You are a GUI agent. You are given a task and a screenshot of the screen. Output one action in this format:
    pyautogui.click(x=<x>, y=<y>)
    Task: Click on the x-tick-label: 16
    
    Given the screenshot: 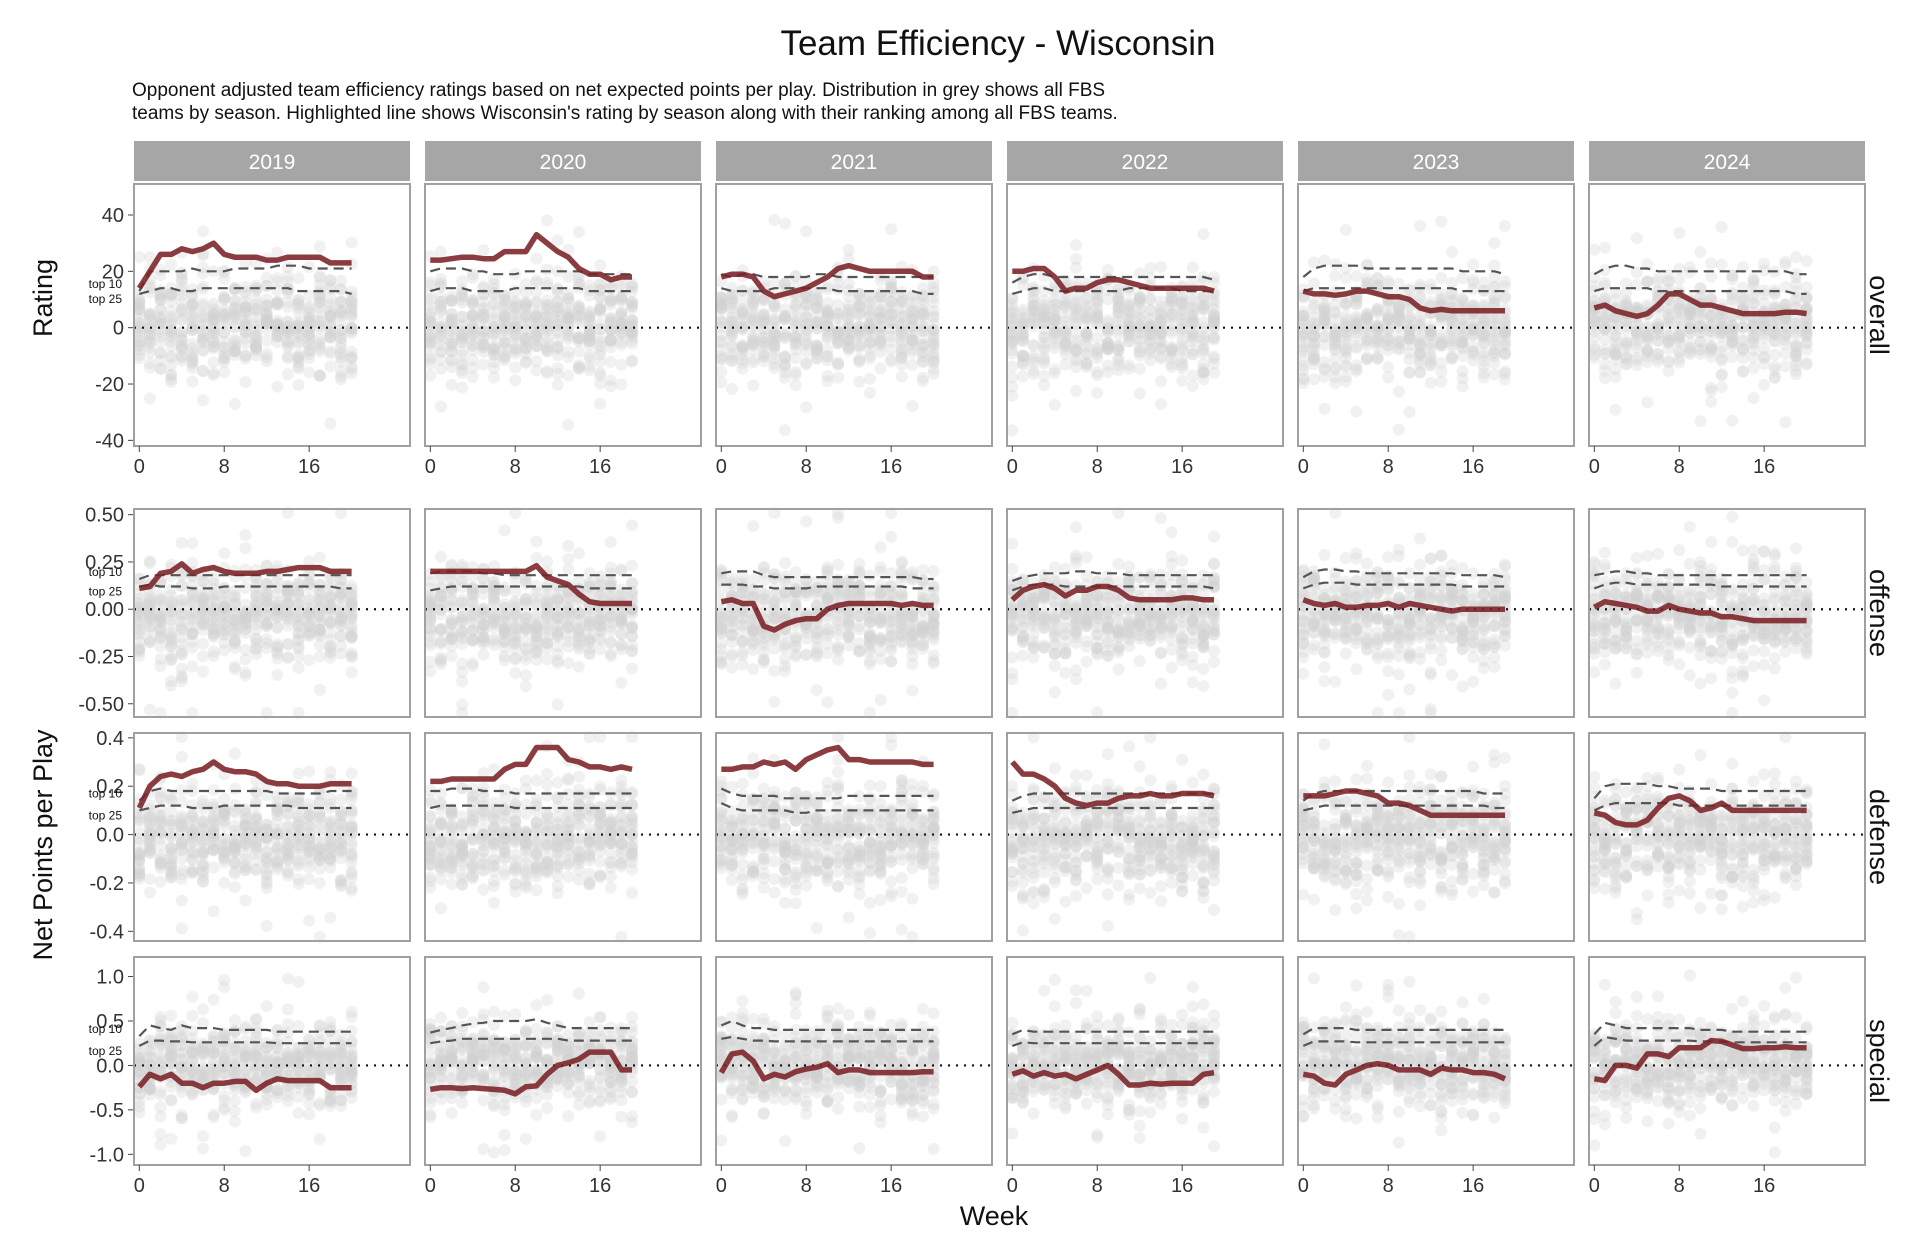 What is the action you would take?
    pyautogui.click(x=1764, y=467)
    